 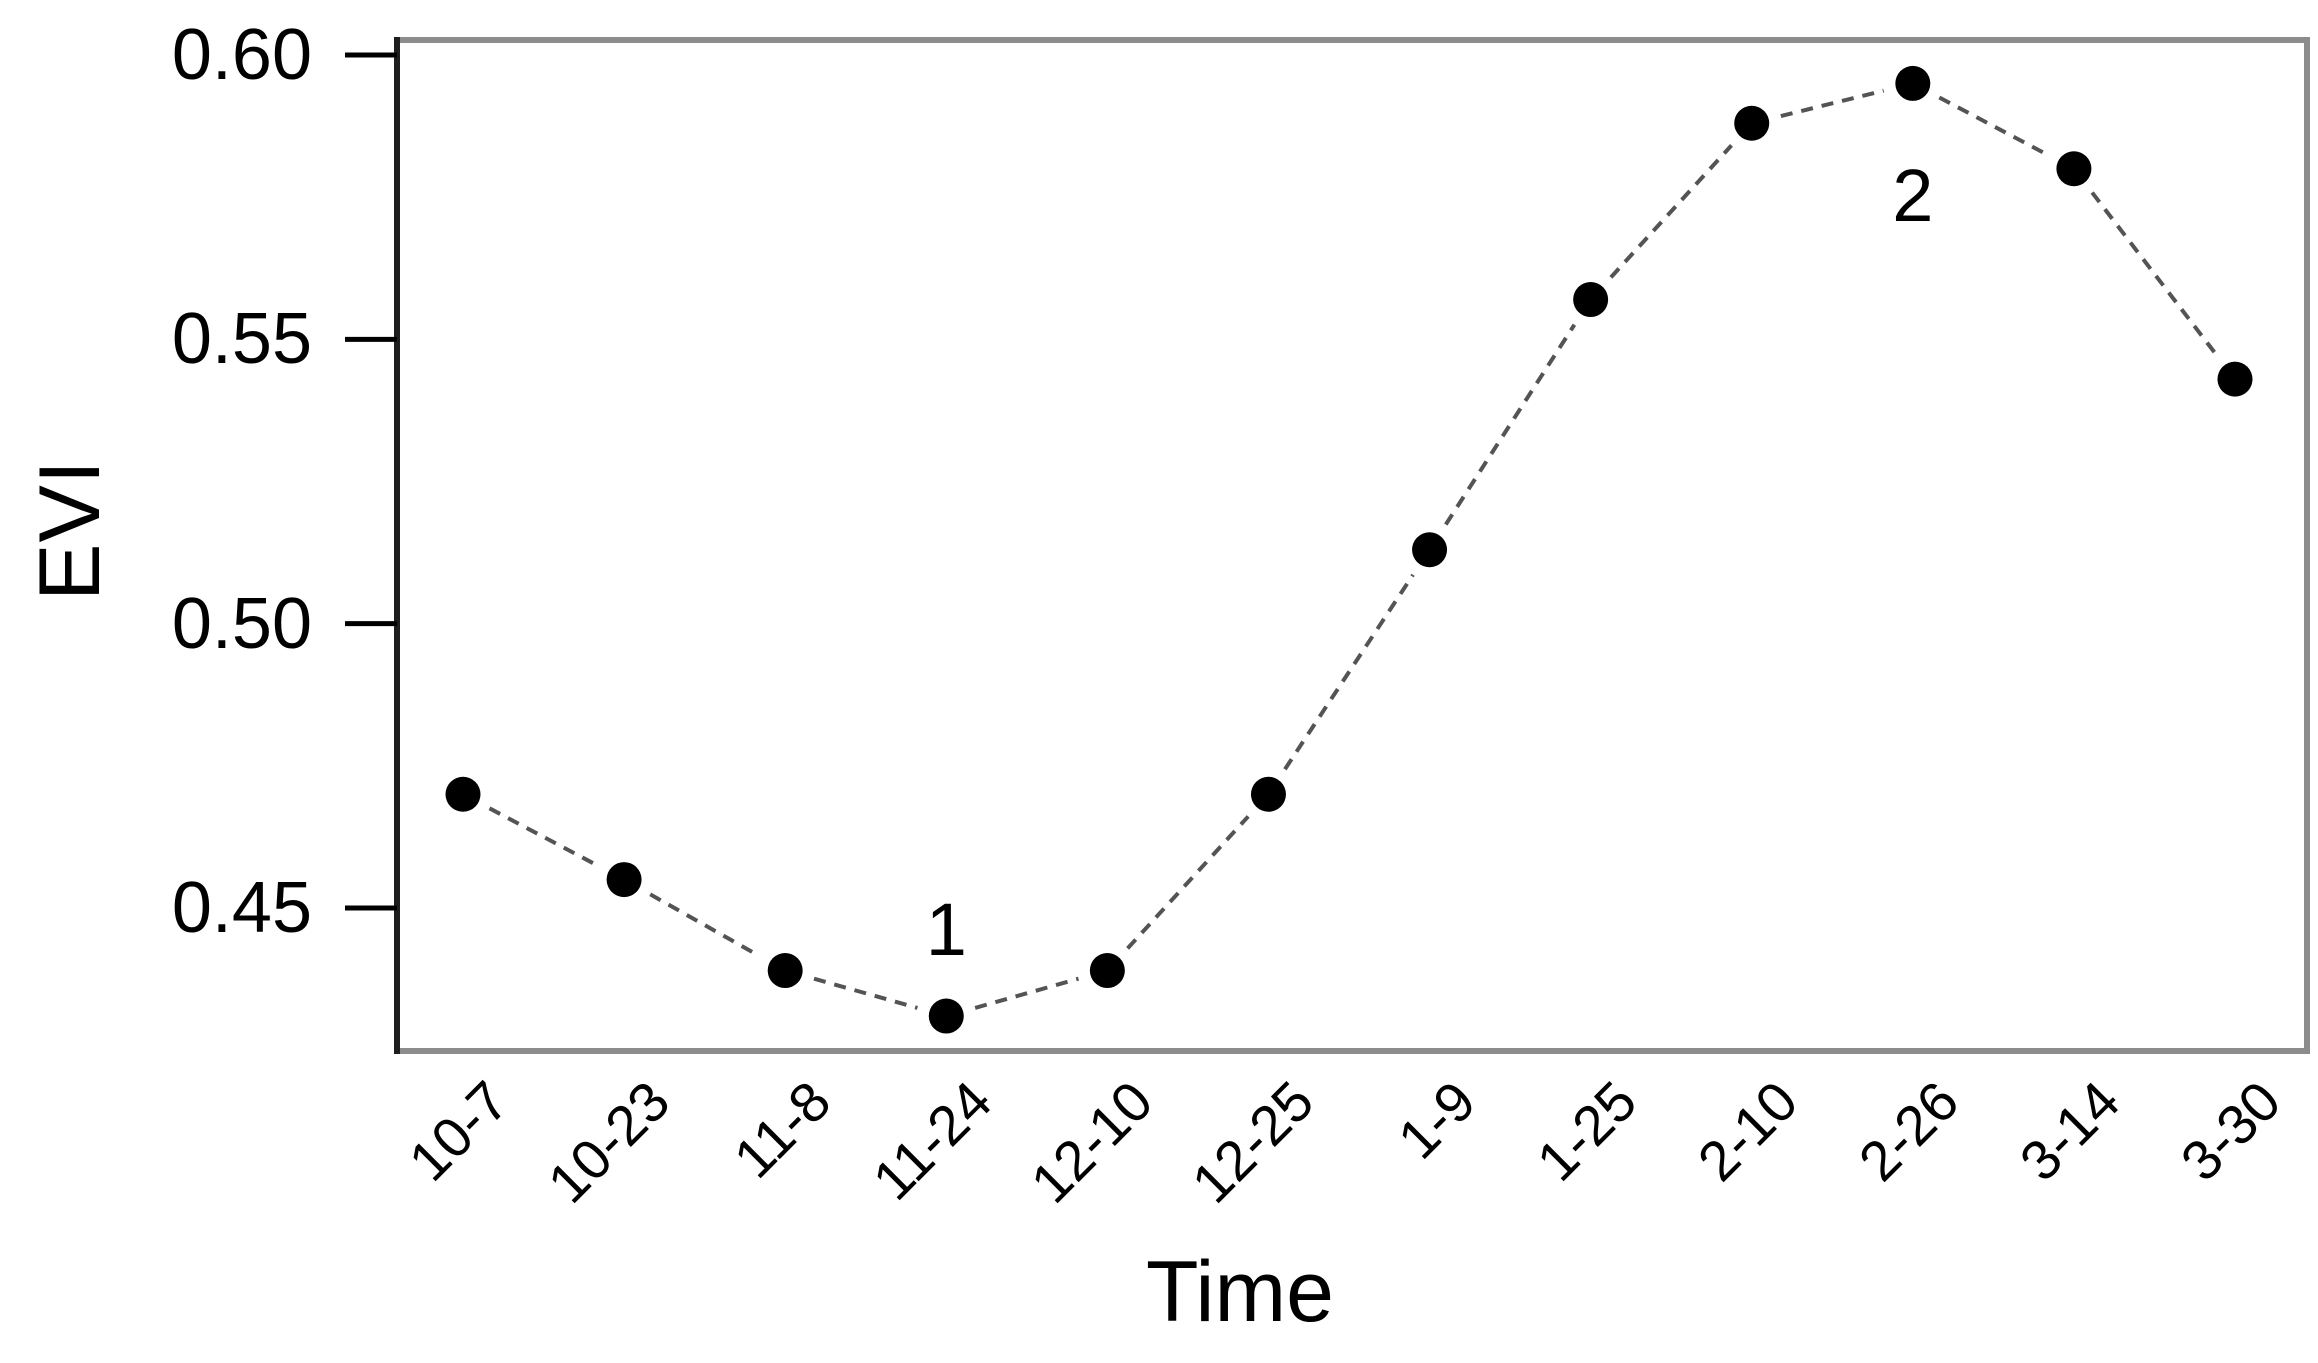 What do you see at coordinates (1913, 196) in the screenshot?
I see `annotation-label: 2` at bounding box center [1913, 196].